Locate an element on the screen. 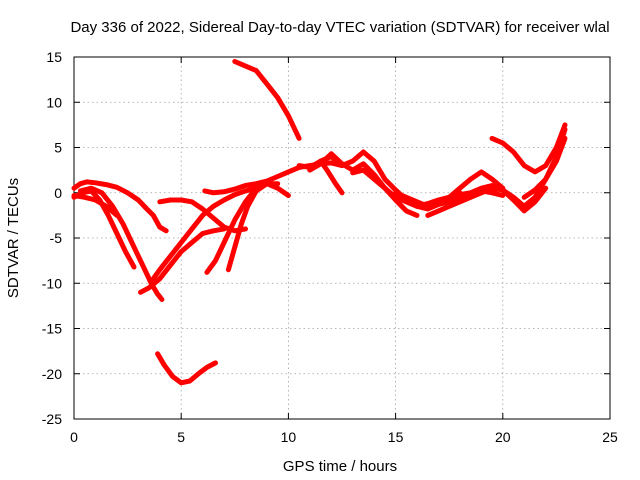 This screenshot has height=480, width=640. y-axis-label: SDTVAR / TECUs is located at coordinates (13, 238).